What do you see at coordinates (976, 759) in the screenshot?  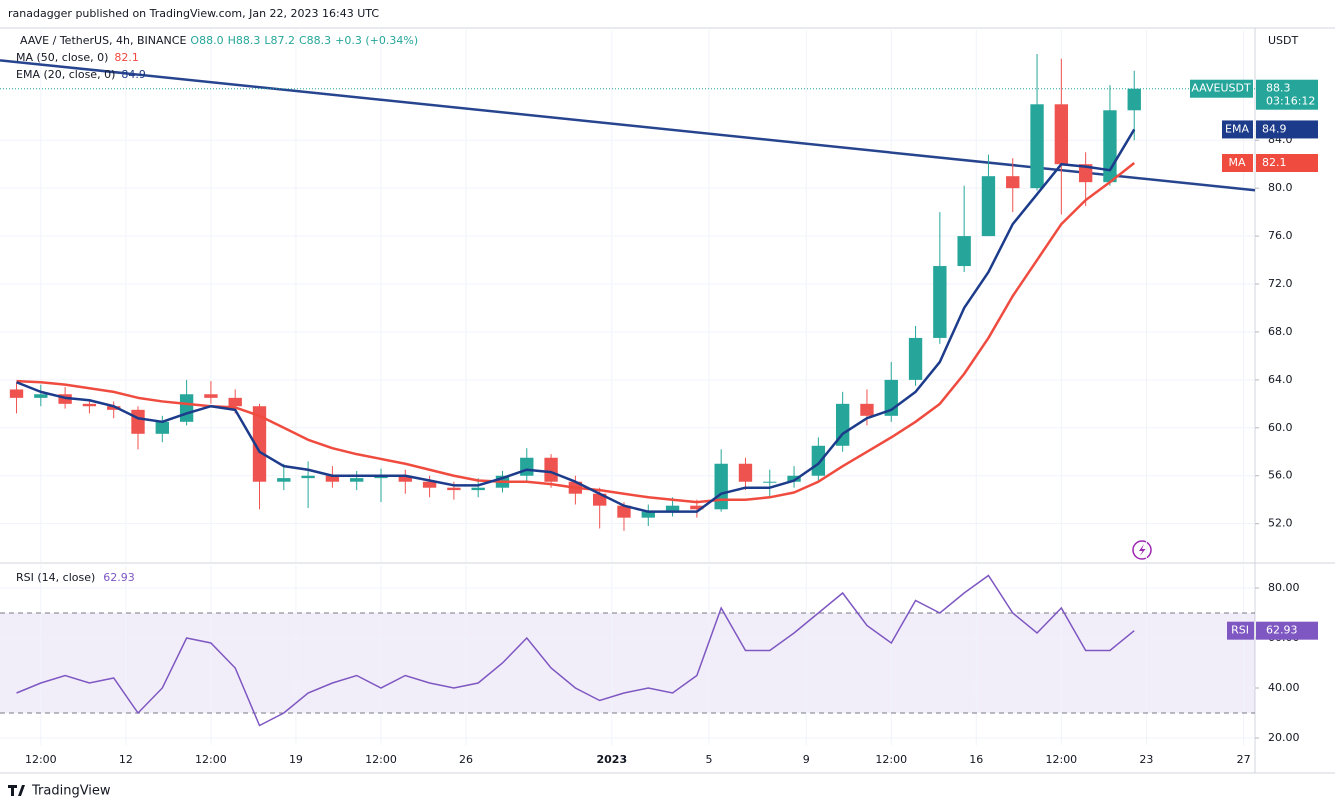 I see `x-tick-label: 16` at bounding box center [976, 759].